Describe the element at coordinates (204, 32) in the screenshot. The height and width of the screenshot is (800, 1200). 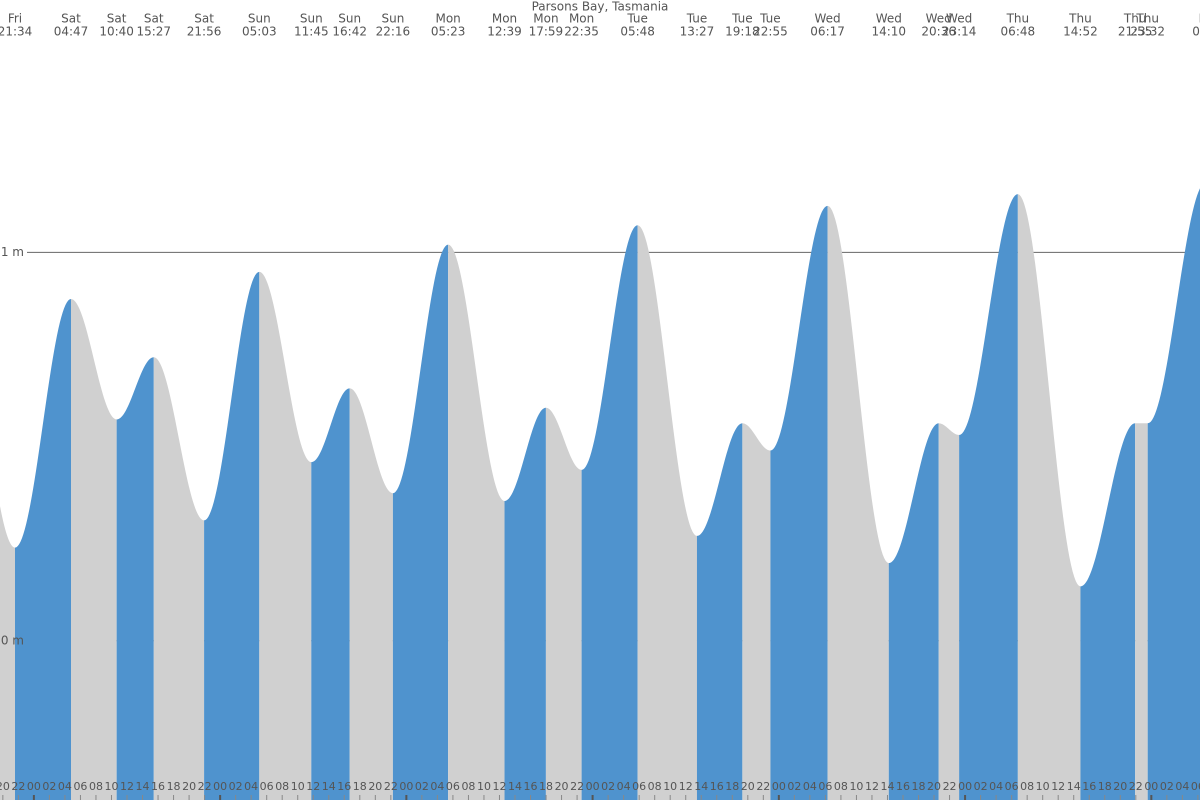
I see `extreme-time: 21:56` at that location.